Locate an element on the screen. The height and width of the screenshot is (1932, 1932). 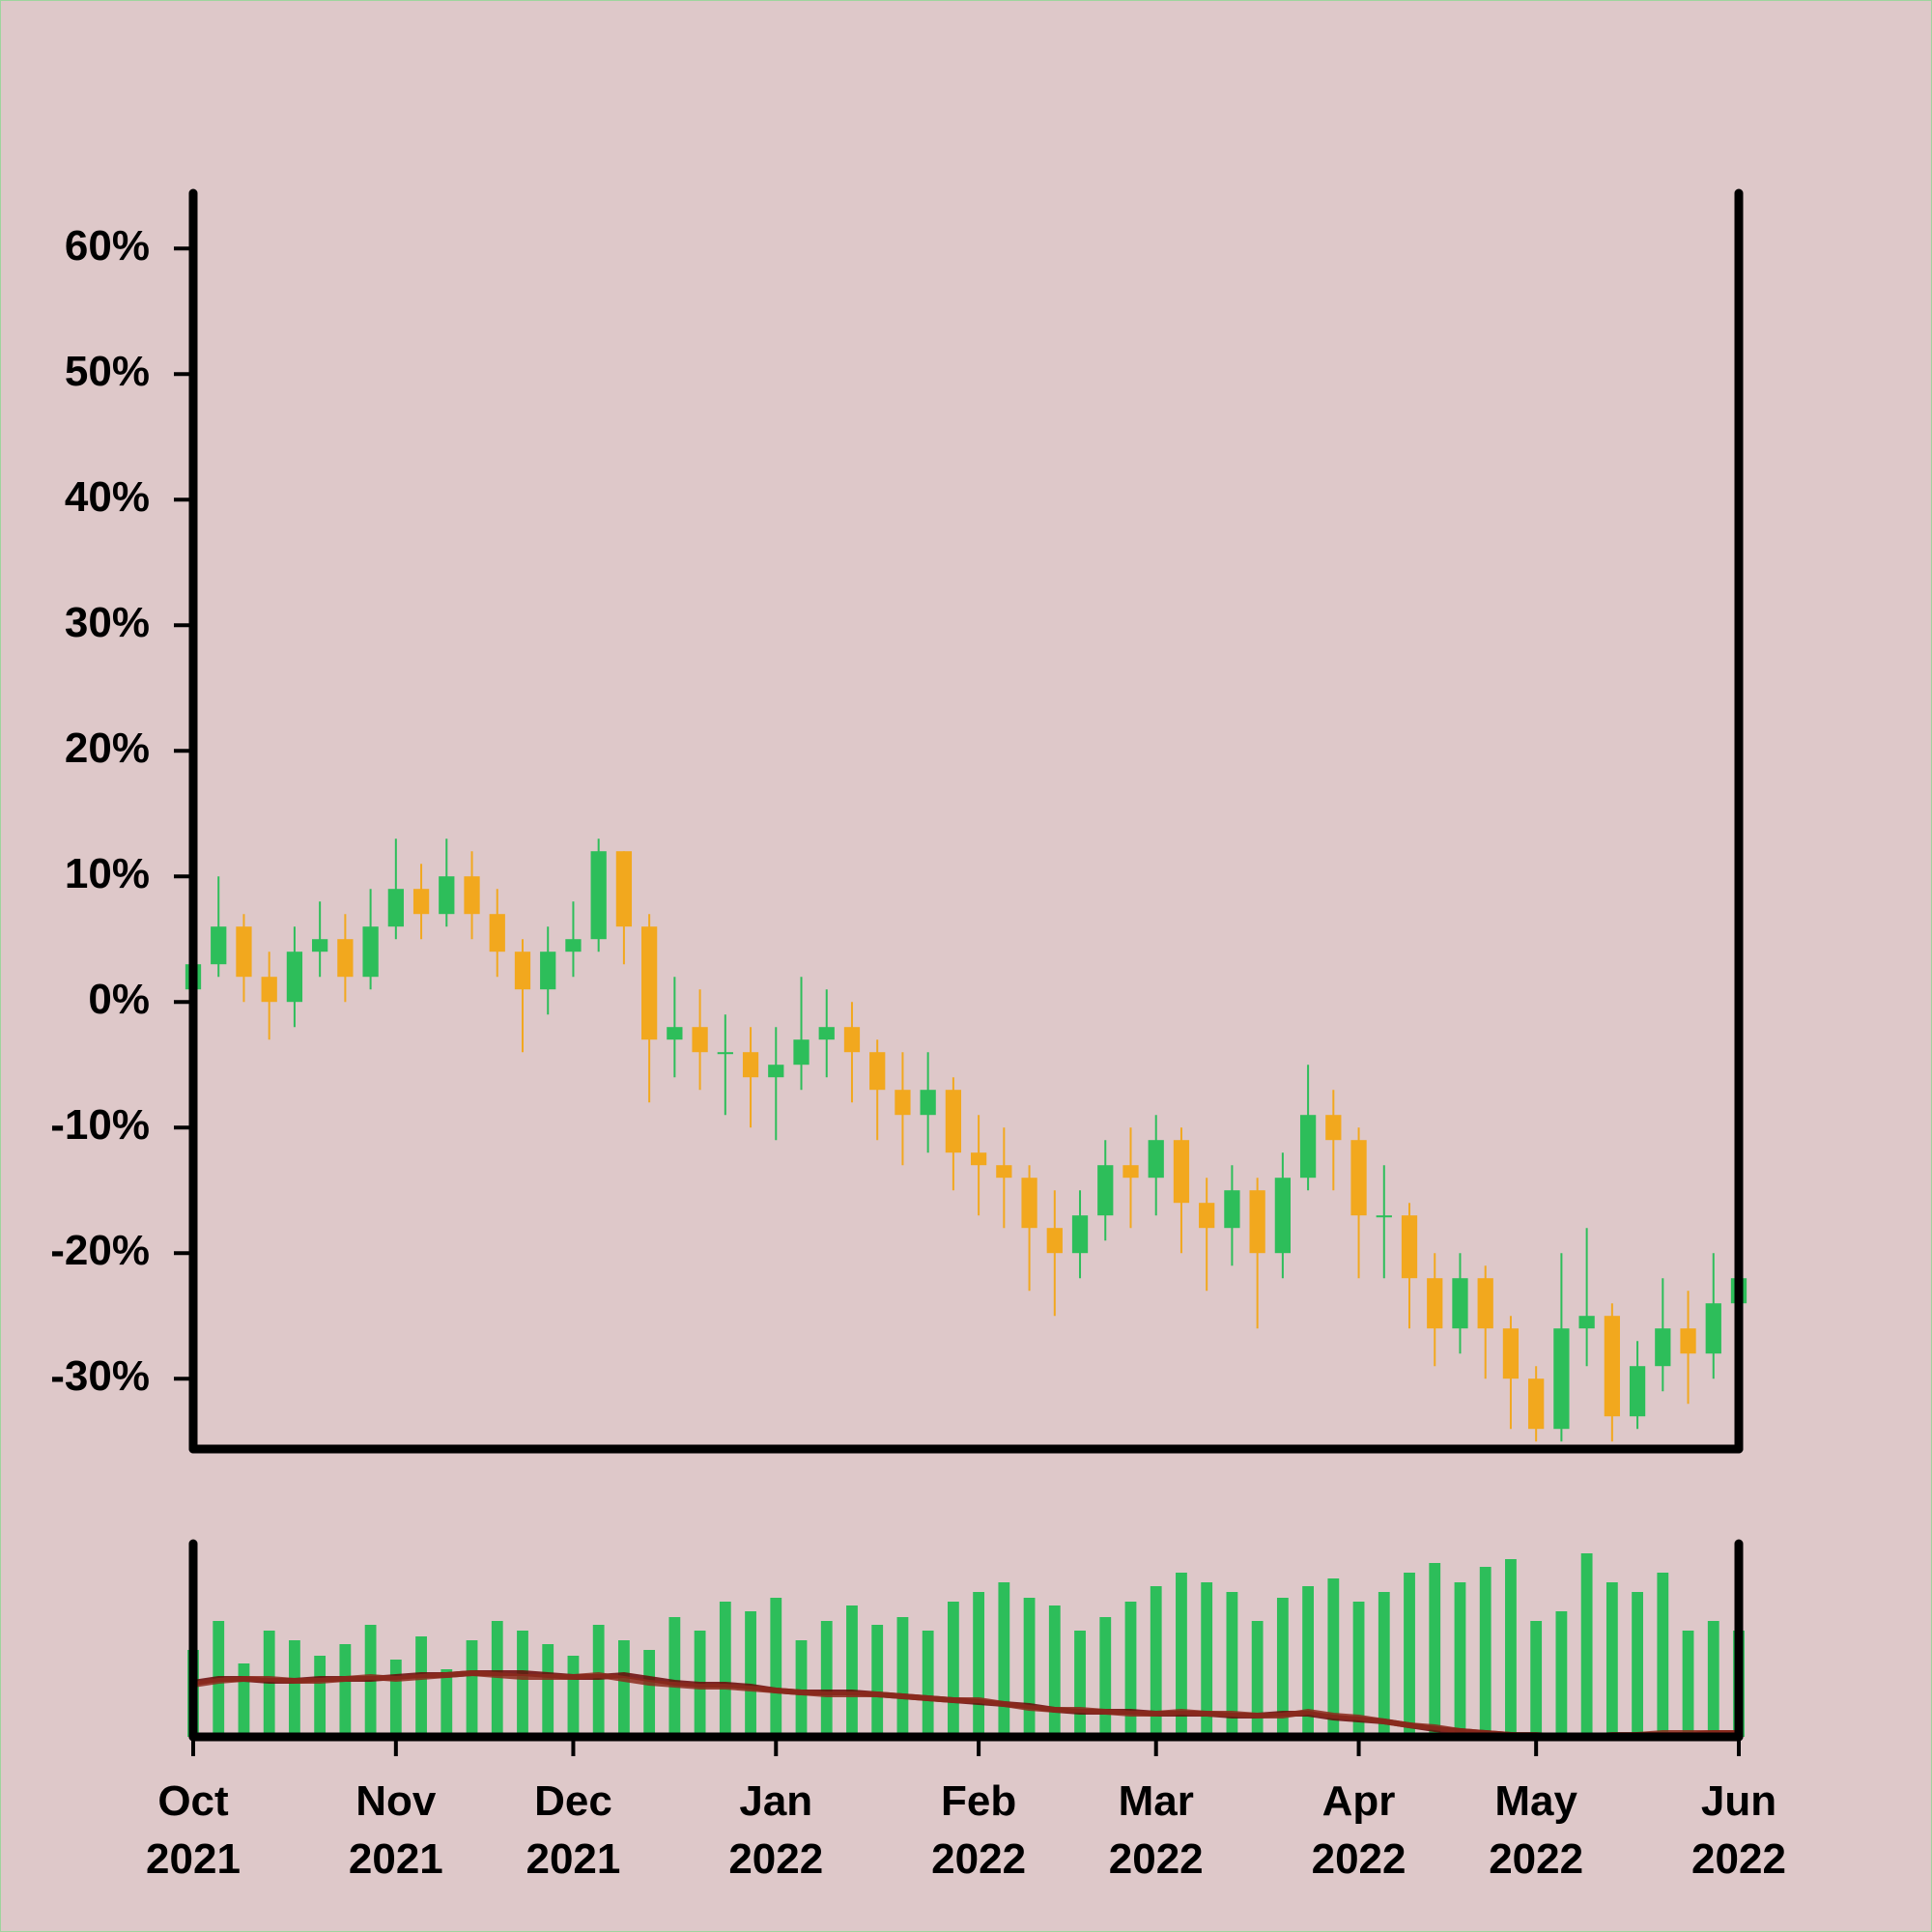
x-tick-label: Dec 2021 is located at coordinates (573, 1830).